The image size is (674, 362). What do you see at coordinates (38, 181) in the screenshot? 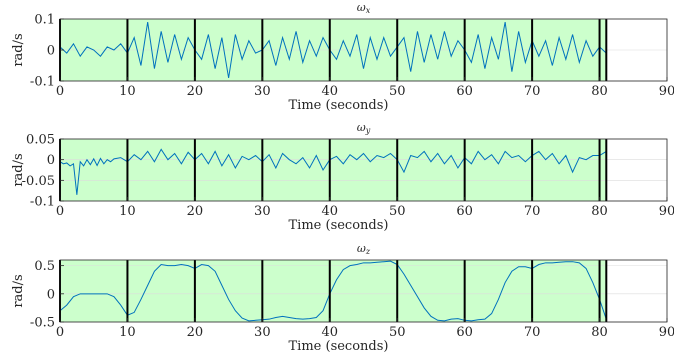
I see `y-tick-label: -0.05` at bounding box center [38, 181].